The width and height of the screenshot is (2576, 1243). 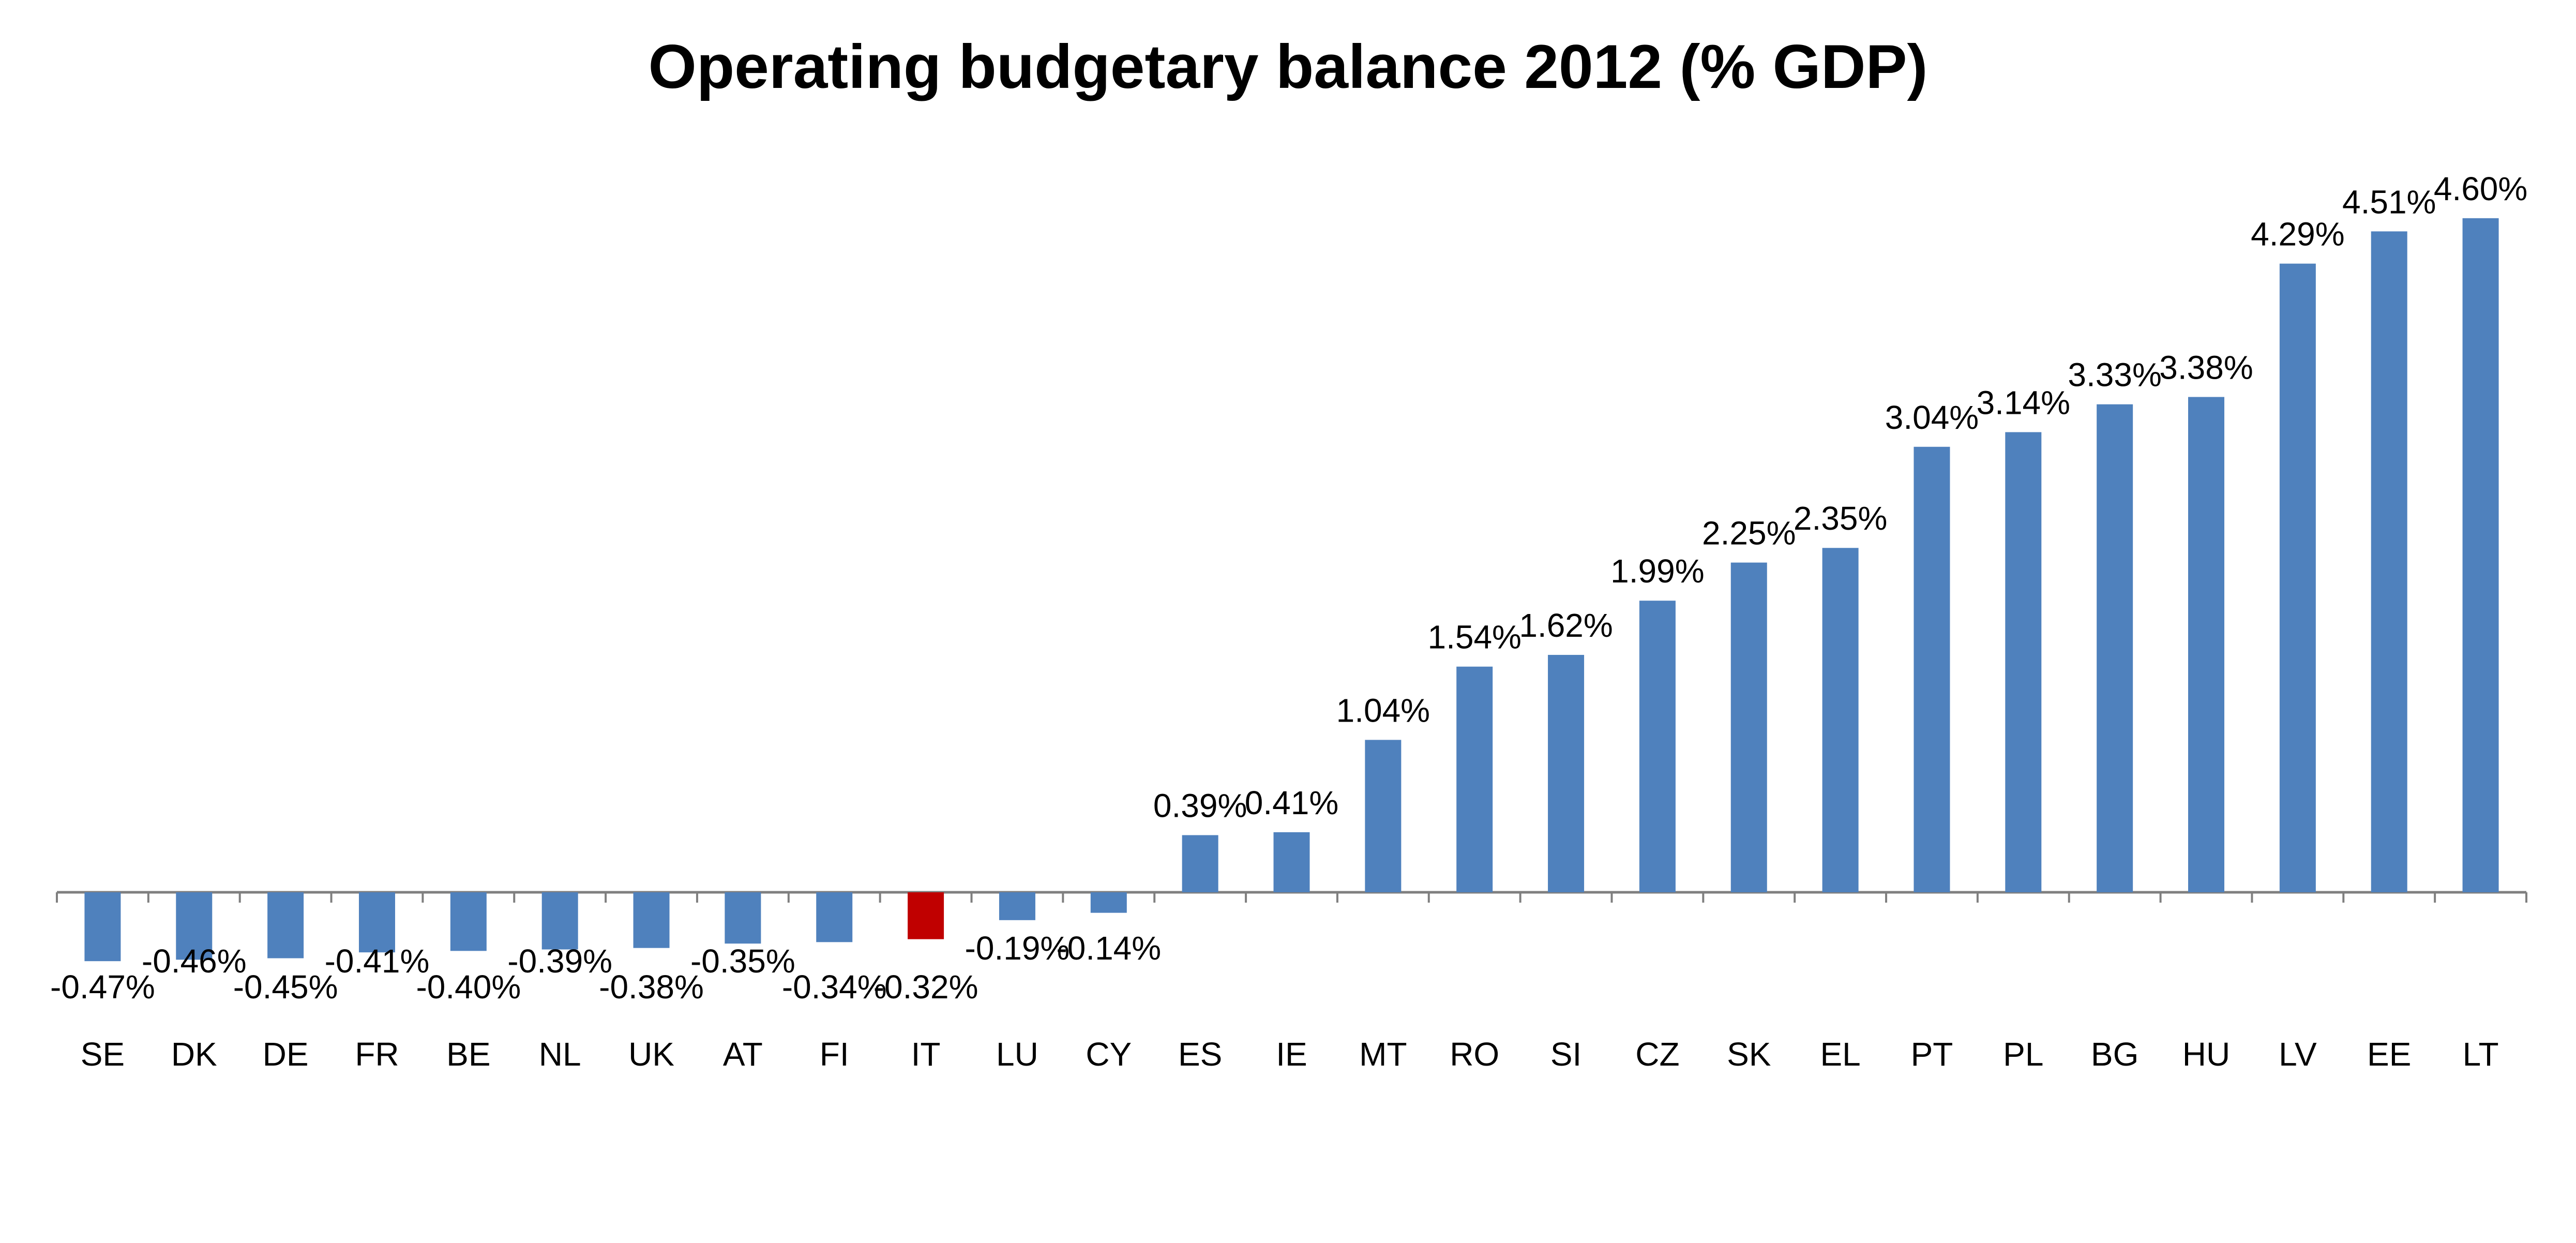 What do you see at coordinates (103, 1054) in the screenshot?
I see `x-tick-label-se: SE` at bounding box center [103, 1054].